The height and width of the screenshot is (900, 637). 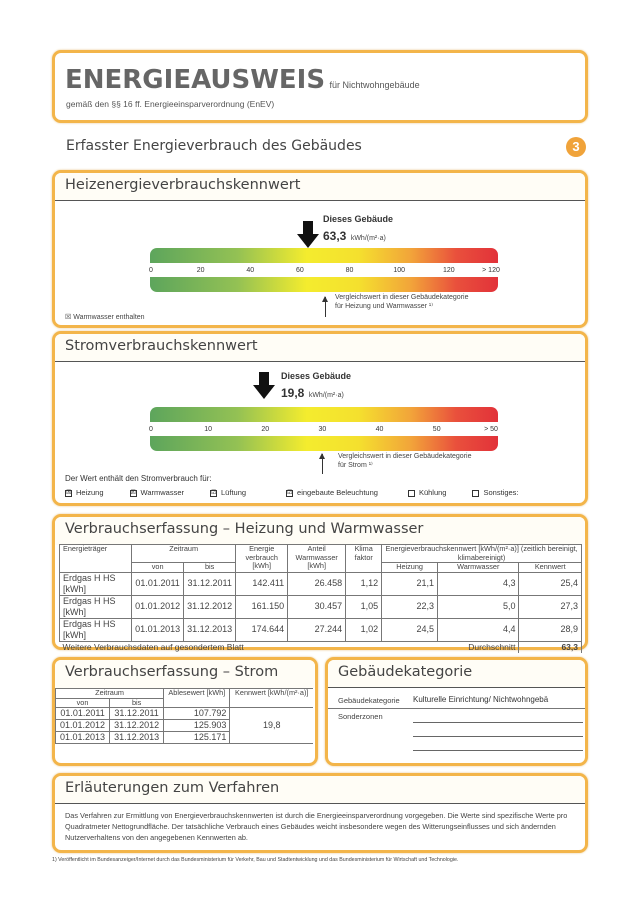 What do you see at coordinates (208, 429) in the screenshot?
I see `scale-tick-label: 10` at bounding box center [208, 429].